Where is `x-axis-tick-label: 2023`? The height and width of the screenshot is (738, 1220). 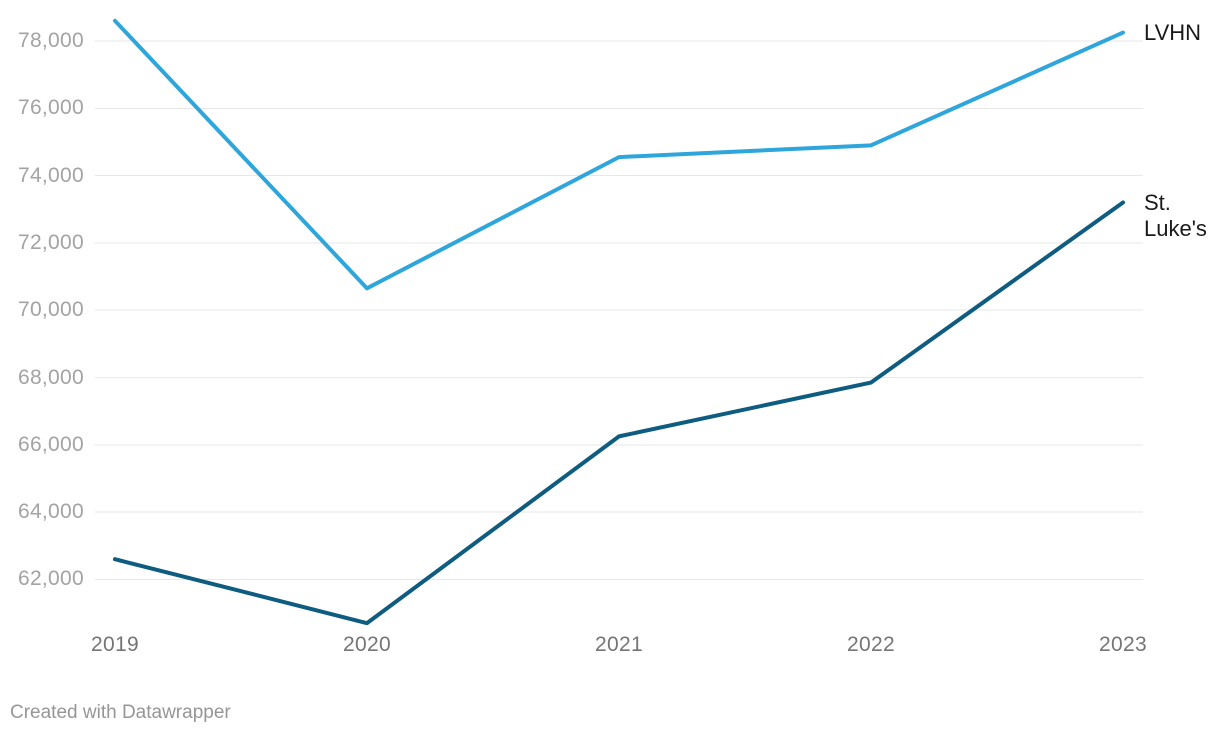 x-axis-tick-label: 2023 is located at coordinates (1123, 644).